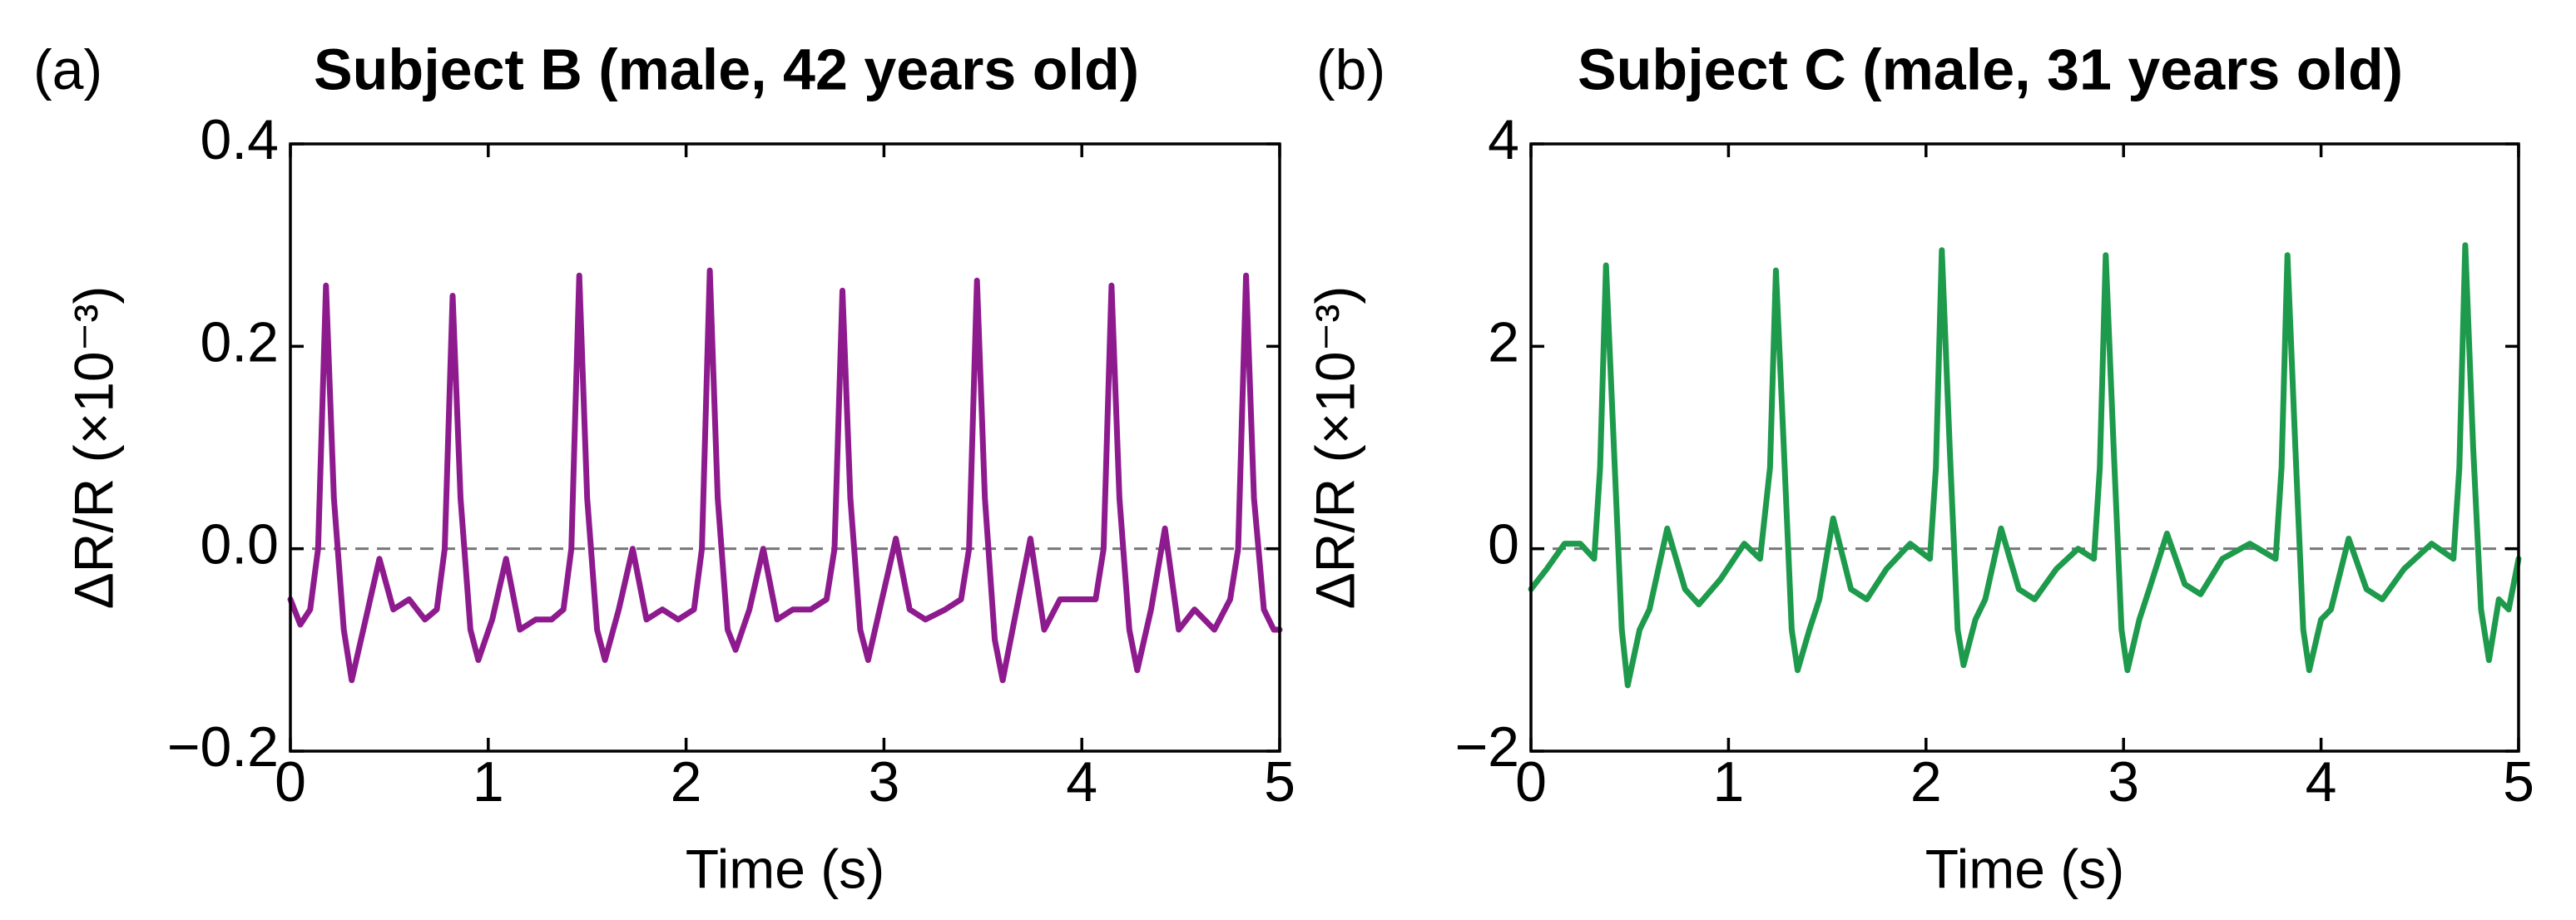  What do you see at coordinates (240, 544) in the screenshot?
I see `y-tick-label: 0.0` at bounding box center [240, 544].